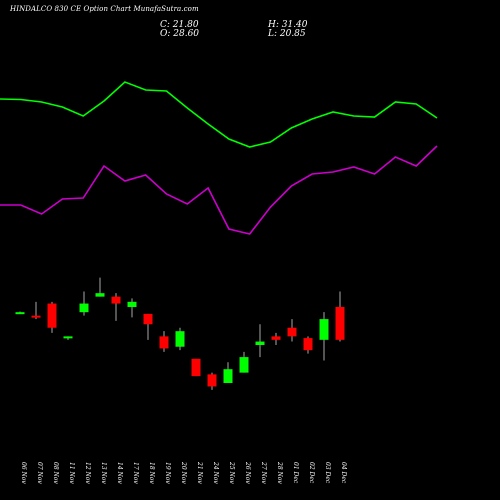 Image resolution: width=500 pixels, height=500 pixels. I want to click on open-value: O: 28.60, so click(180, 34).